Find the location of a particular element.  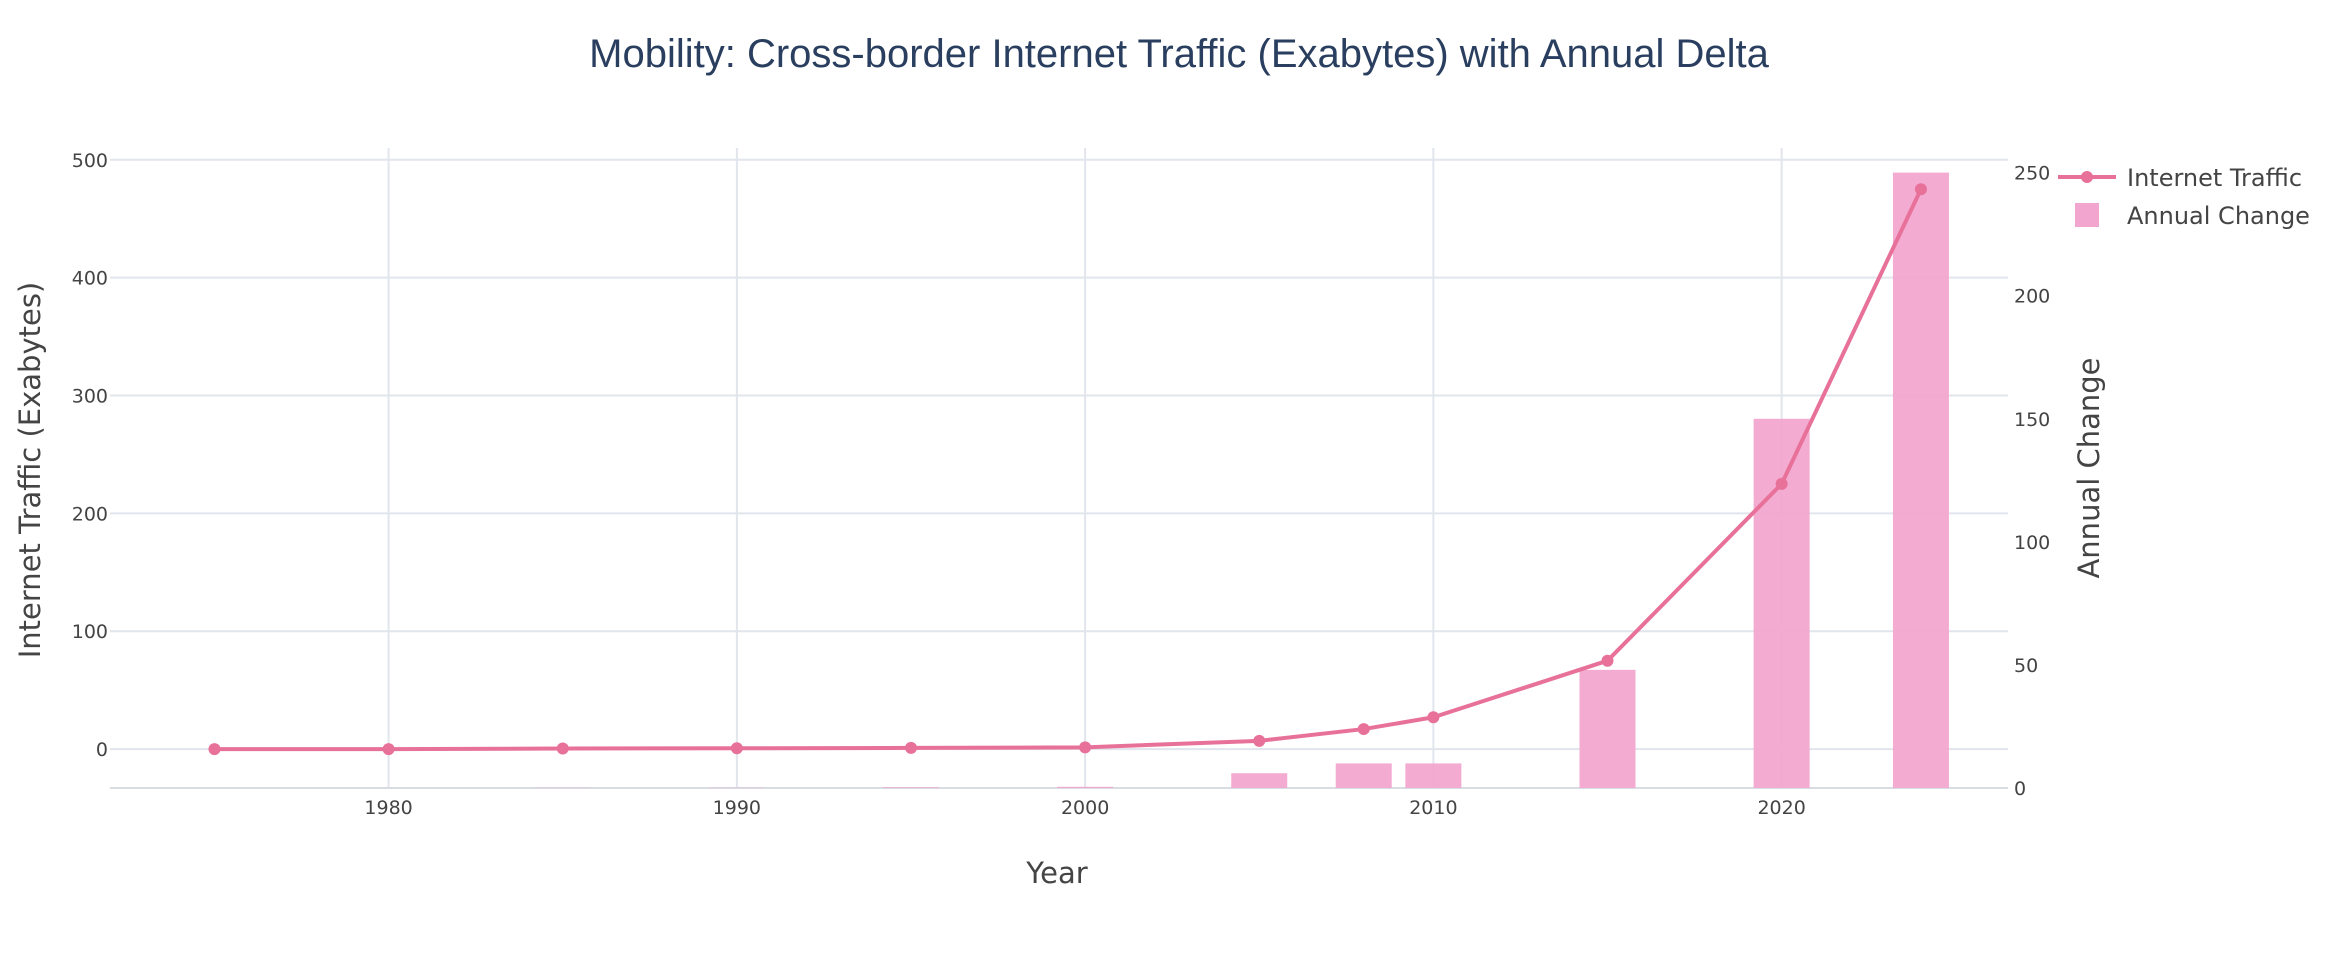

y2-tick-label: 200 is located at coordinates (2032, 297).